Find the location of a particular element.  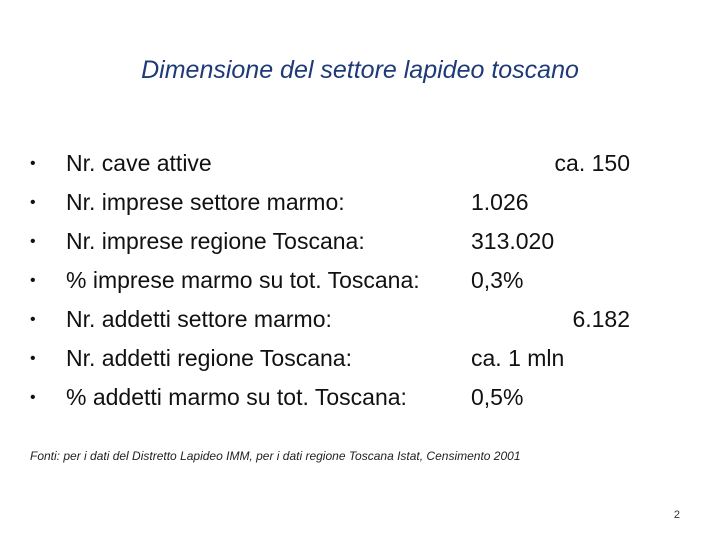

list-item: • Nr. addetti regione Toscana: ca. 1 mln is located at coordinates (360, 358).